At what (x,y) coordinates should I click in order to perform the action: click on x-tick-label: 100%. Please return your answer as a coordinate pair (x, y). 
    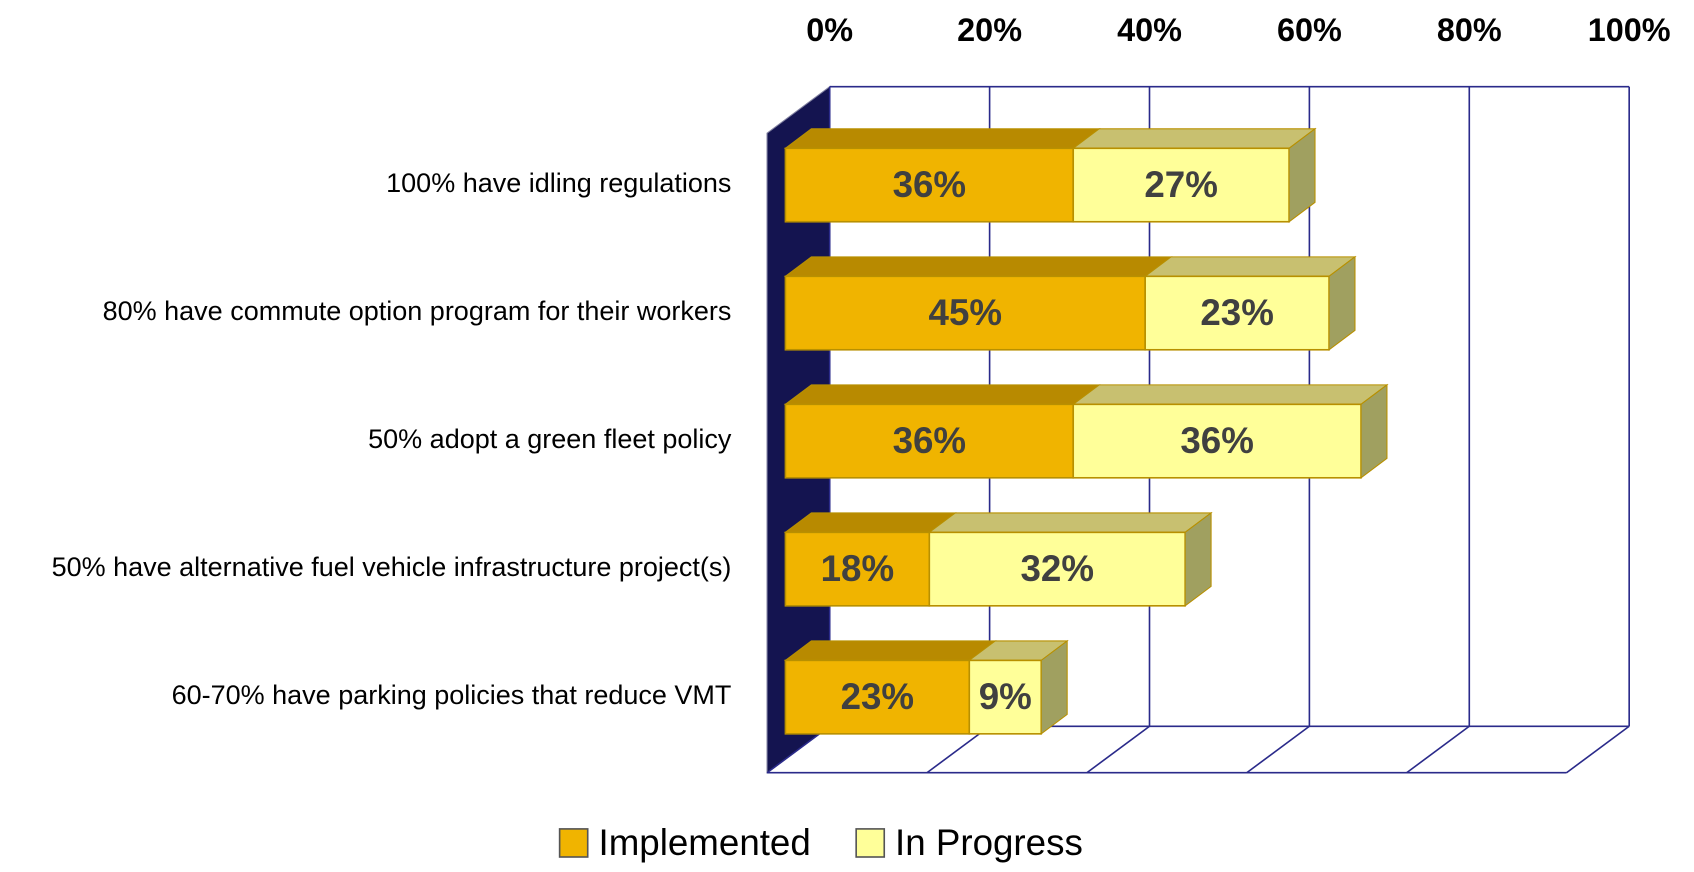
    Looking at the image, I should click on (1629, 30).